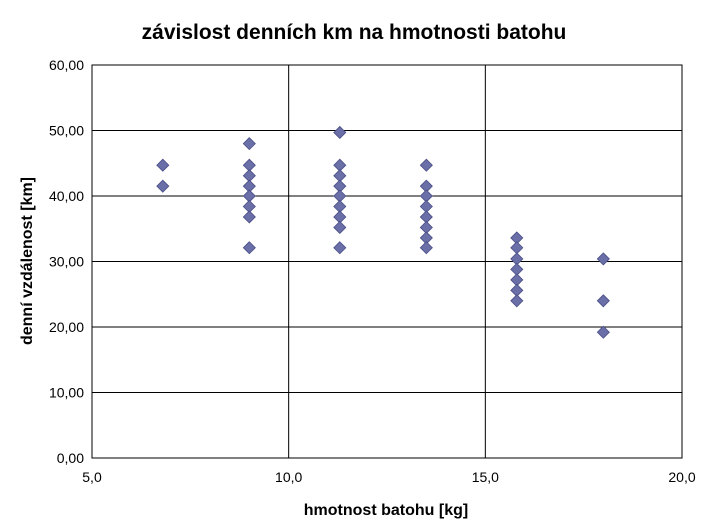 The height and width of the screenshot is (531, 709). Describe the element at coordinates (27, 261) in the screenshot. I see `y-axis-label: denní vzdálenost [km]` at that location.